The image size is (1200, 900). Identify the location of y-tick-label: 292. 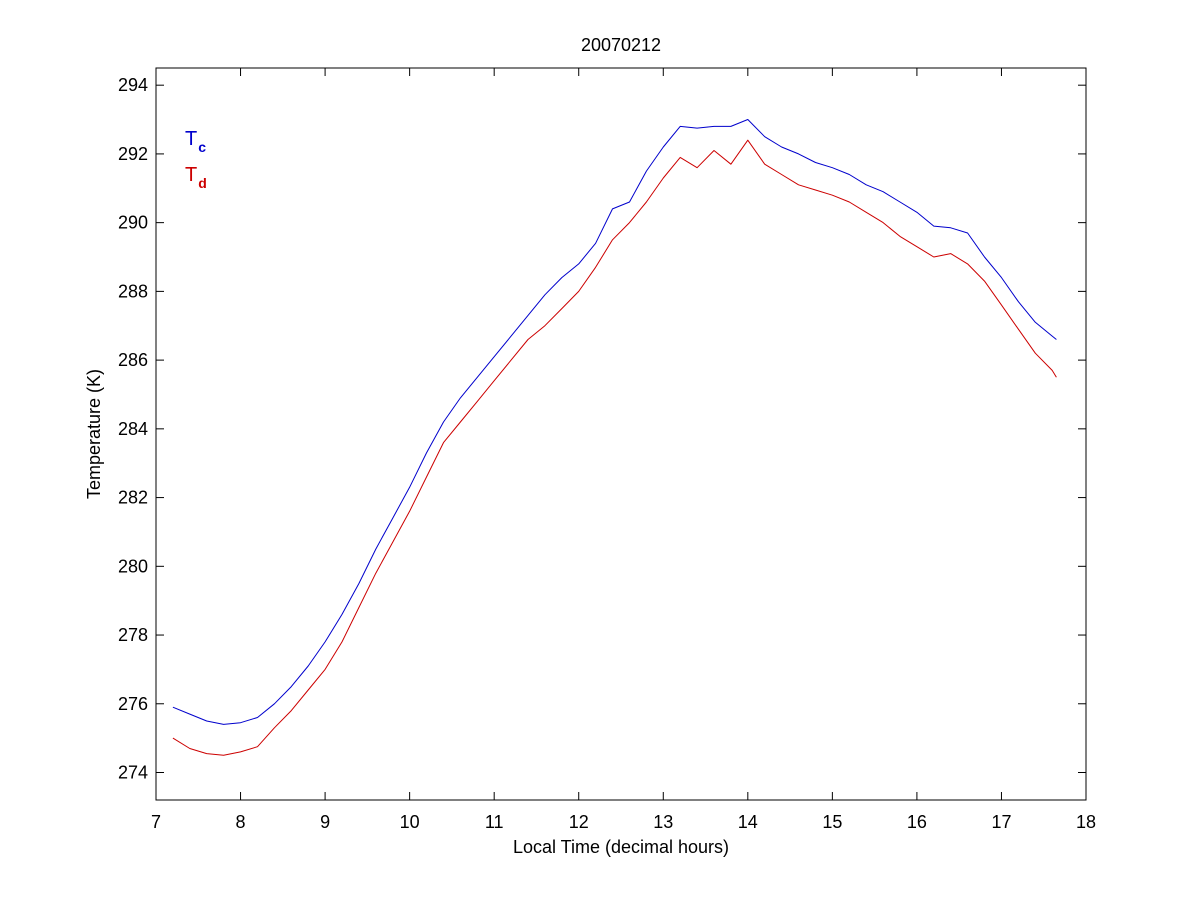
(133, 154).